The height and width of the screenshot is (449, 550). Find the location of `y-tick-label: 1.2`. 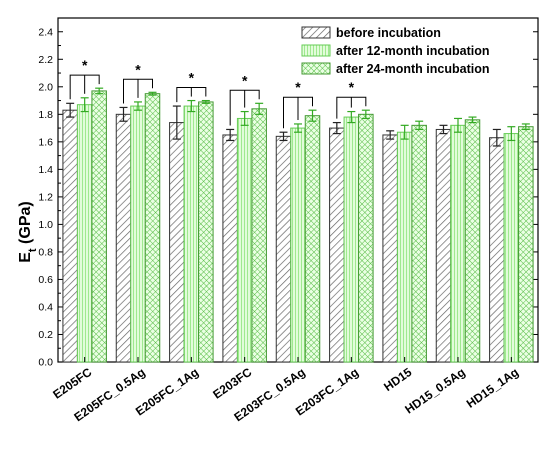

y-tick-label: 1.2 is located at coordinates (45, 197).